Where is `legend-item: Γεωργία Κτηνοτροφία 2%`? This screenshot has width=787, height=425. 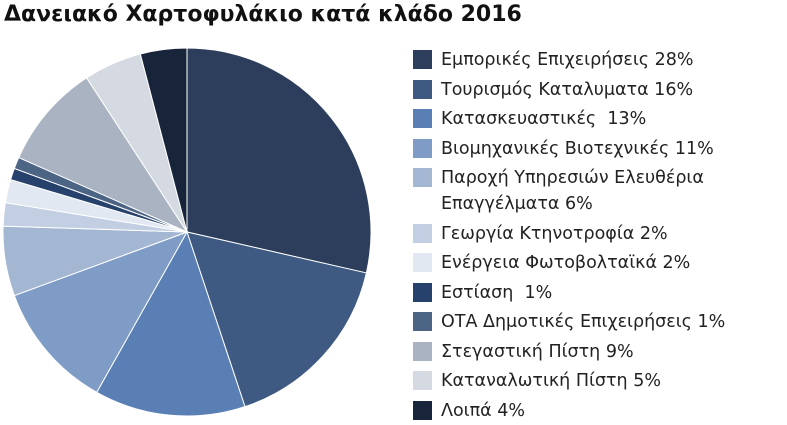
legend-item: Γεωργία Κτηνοτροφία 2% is located at coordinates (595, 234).